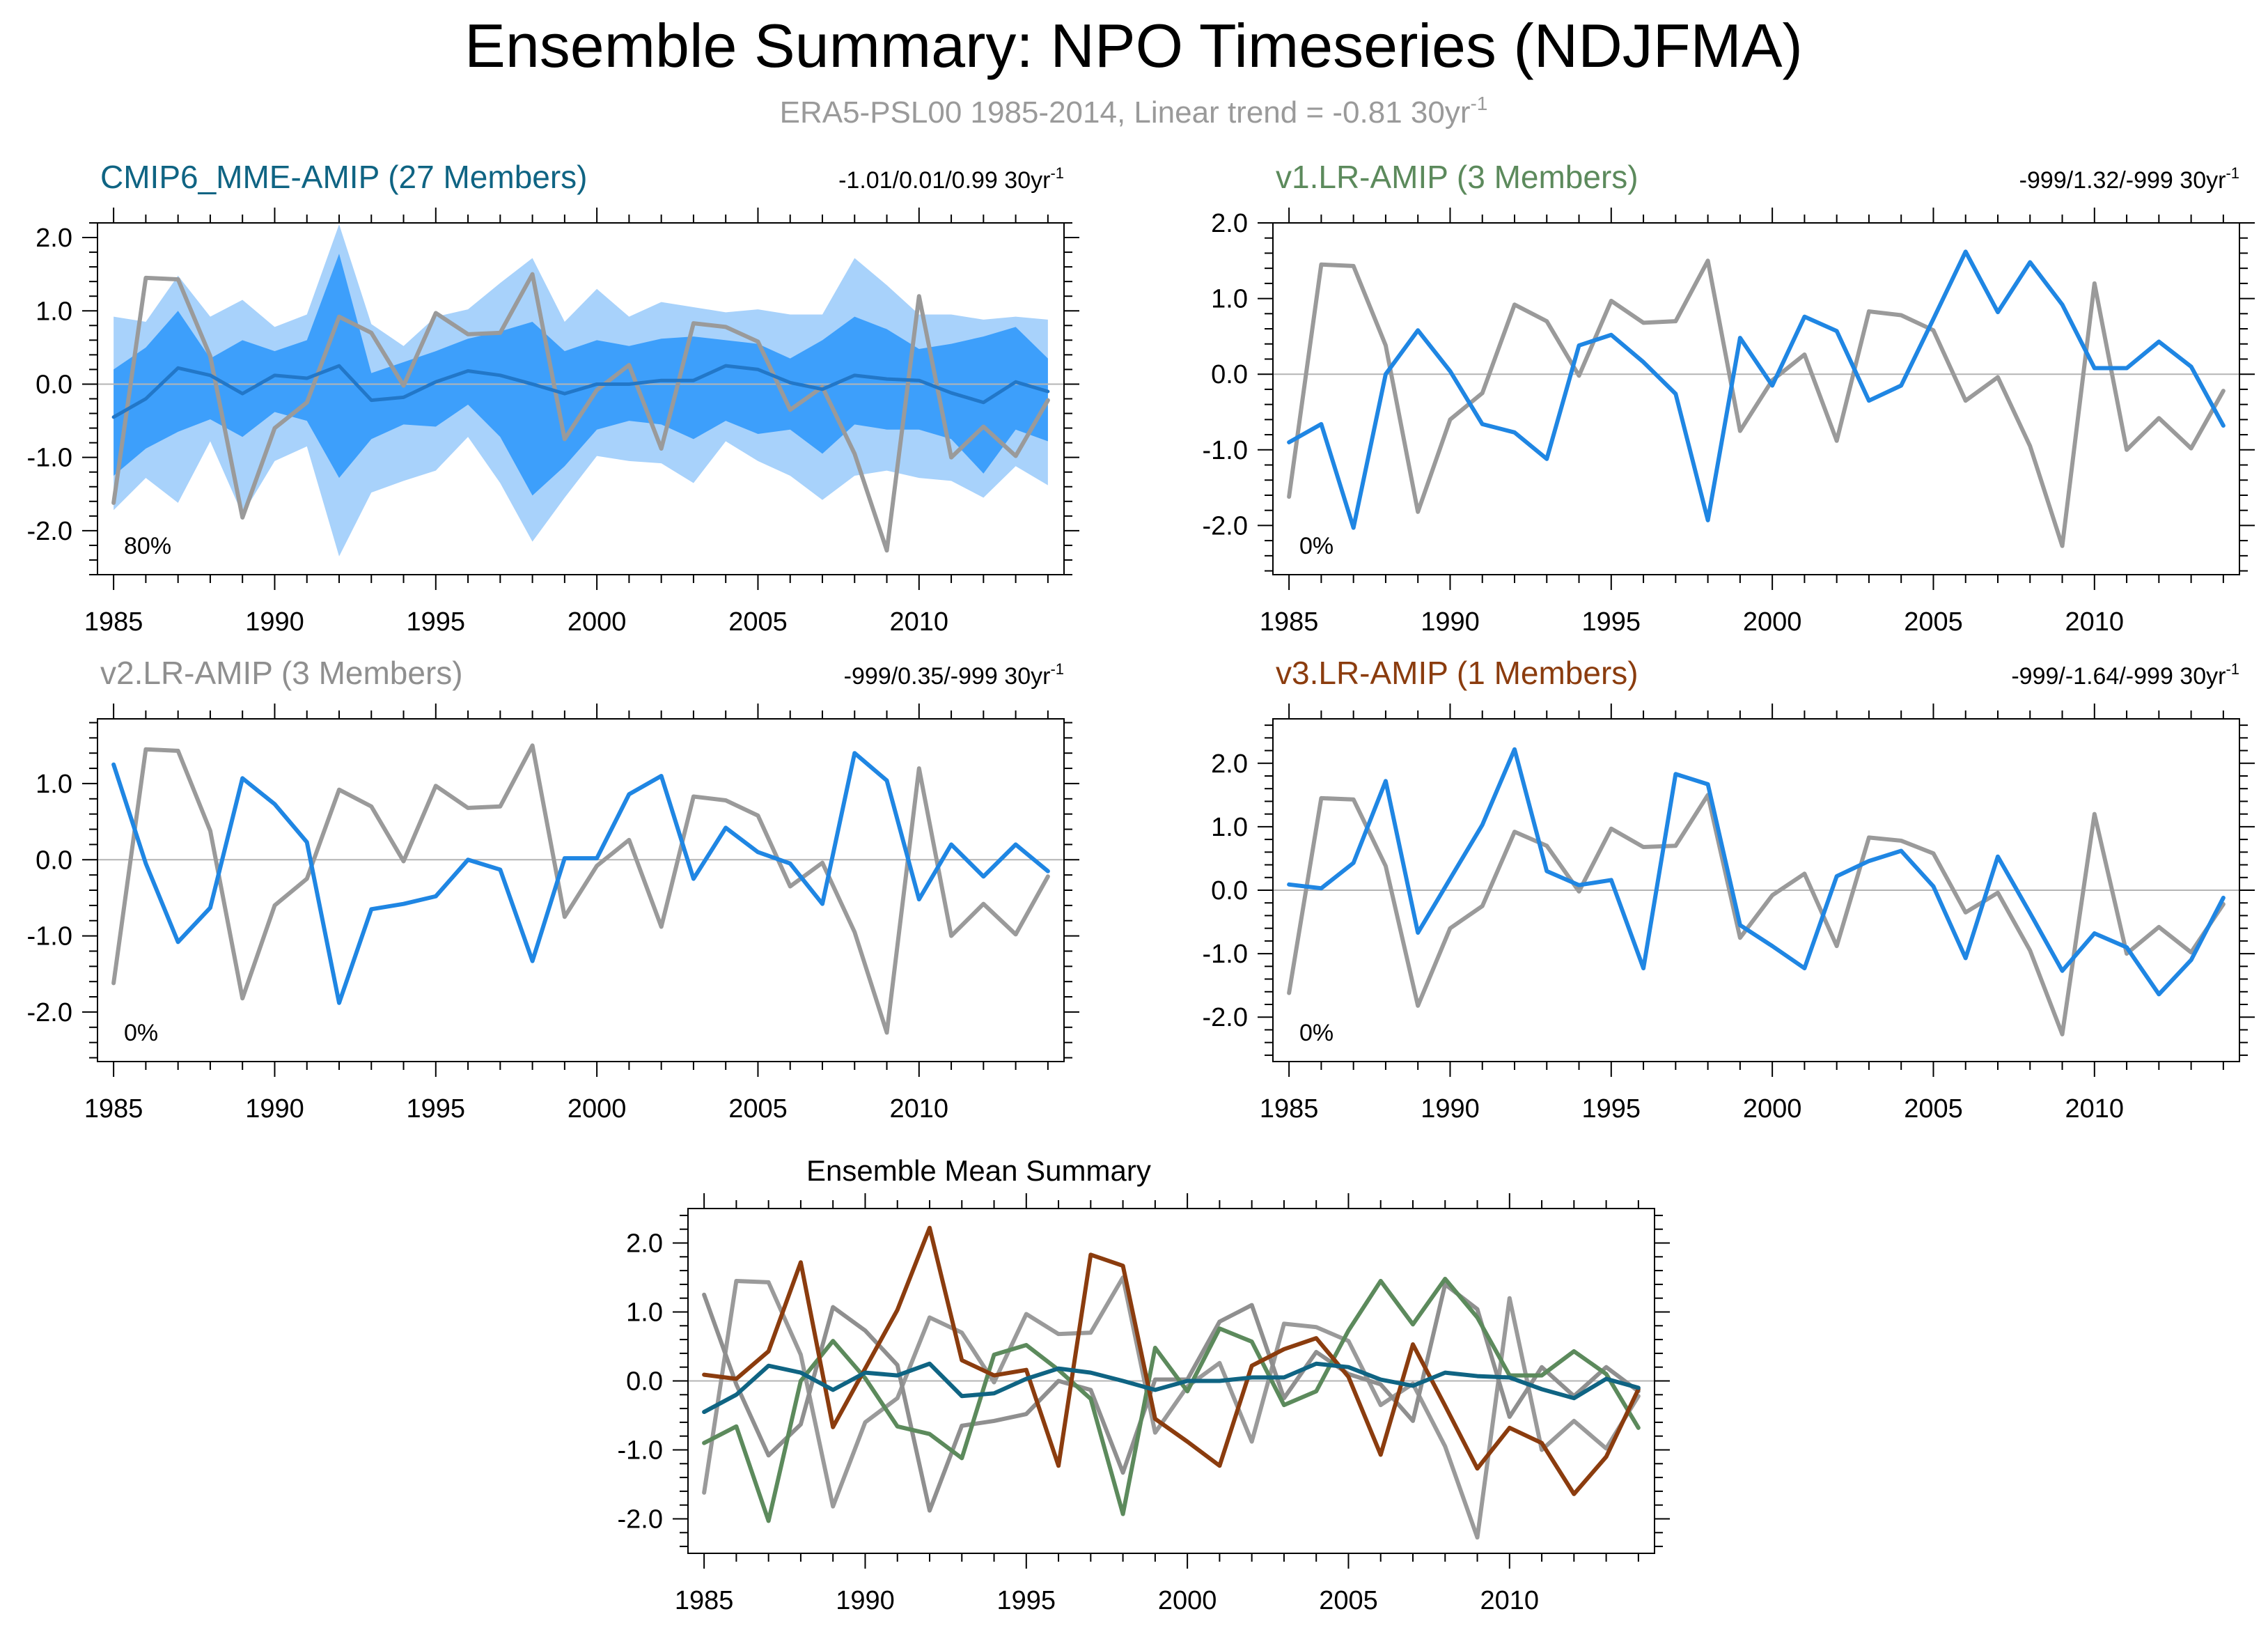 This screenshot has width=2268, height=1639. I want to click on panel-trend-label: -999/0.35/-999 30yr-1, so click(954, 675).